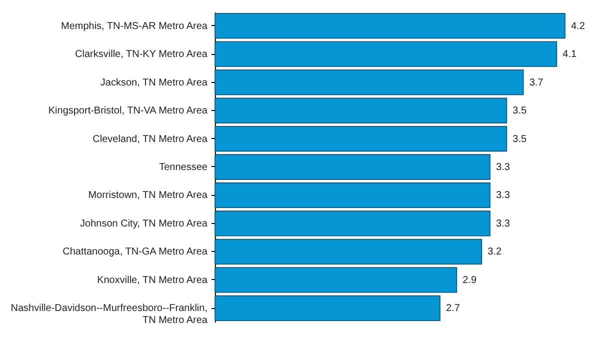  What do you see at coordinates (536, 82) in the screenshot?
I see `data-label: 3.7` at bounding box center [536, 82].